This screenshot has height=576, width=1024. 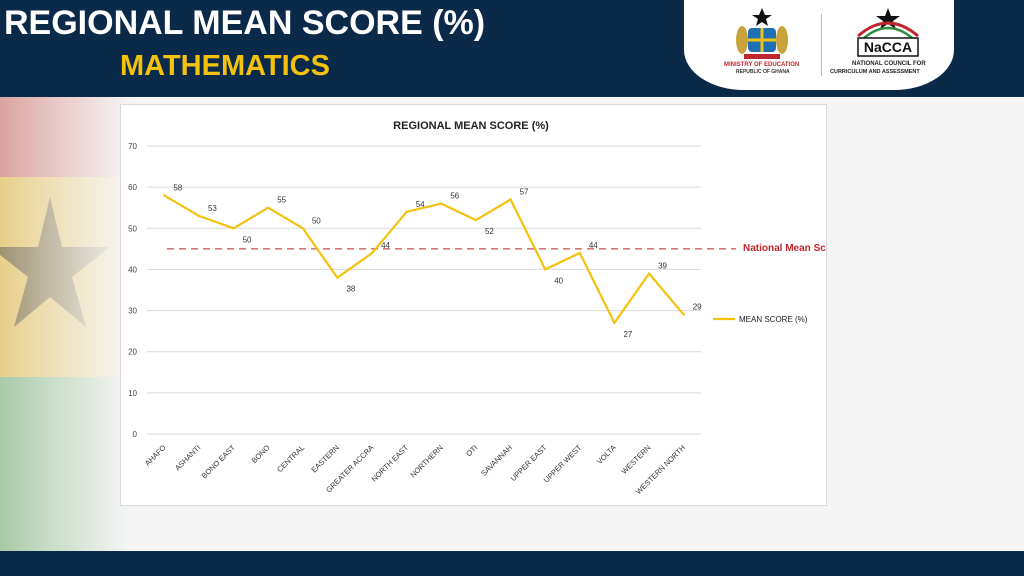 What do you see at coordinates (132, 393) in the screenshot?
I see `y-tick-label: 10` at bounding box center [132, 393].